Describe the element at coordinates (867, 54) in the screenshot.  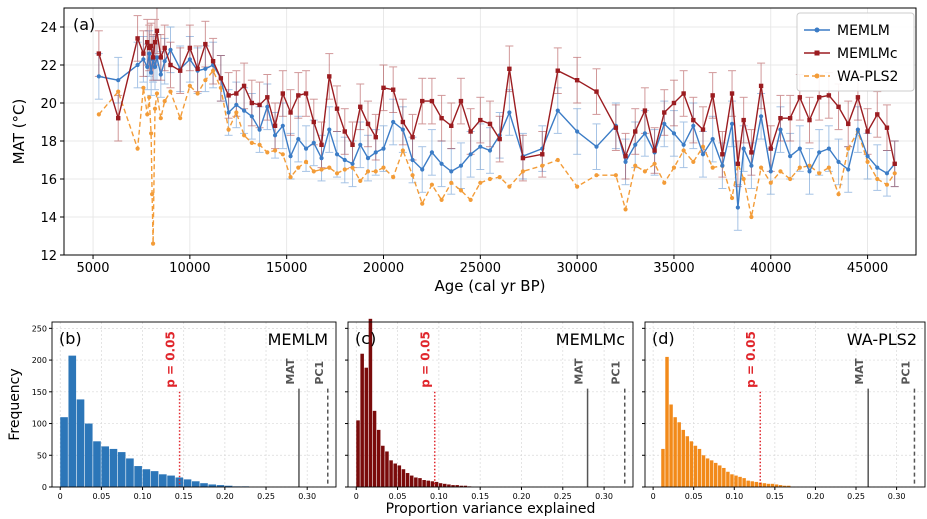
I see `legend-entry: MEMLMc` at that location.